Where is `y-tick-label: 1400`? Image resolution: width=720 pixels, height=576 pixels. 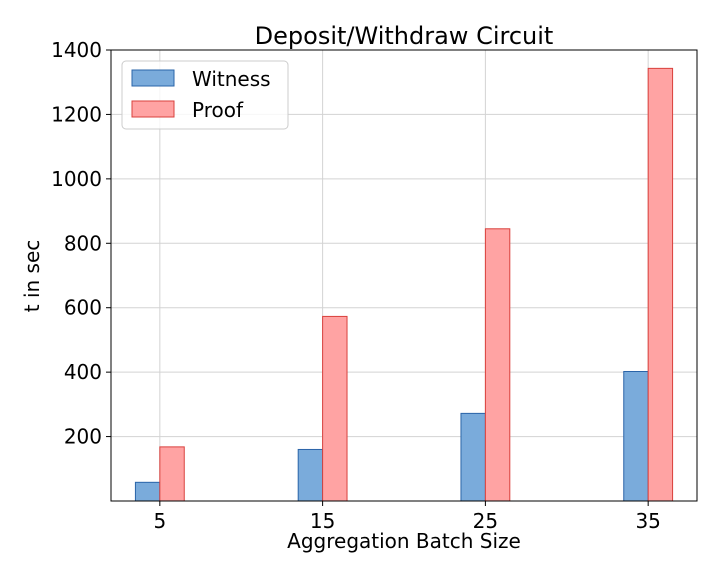 y-tick-label: 1400 is located at coordinates (76, 50).